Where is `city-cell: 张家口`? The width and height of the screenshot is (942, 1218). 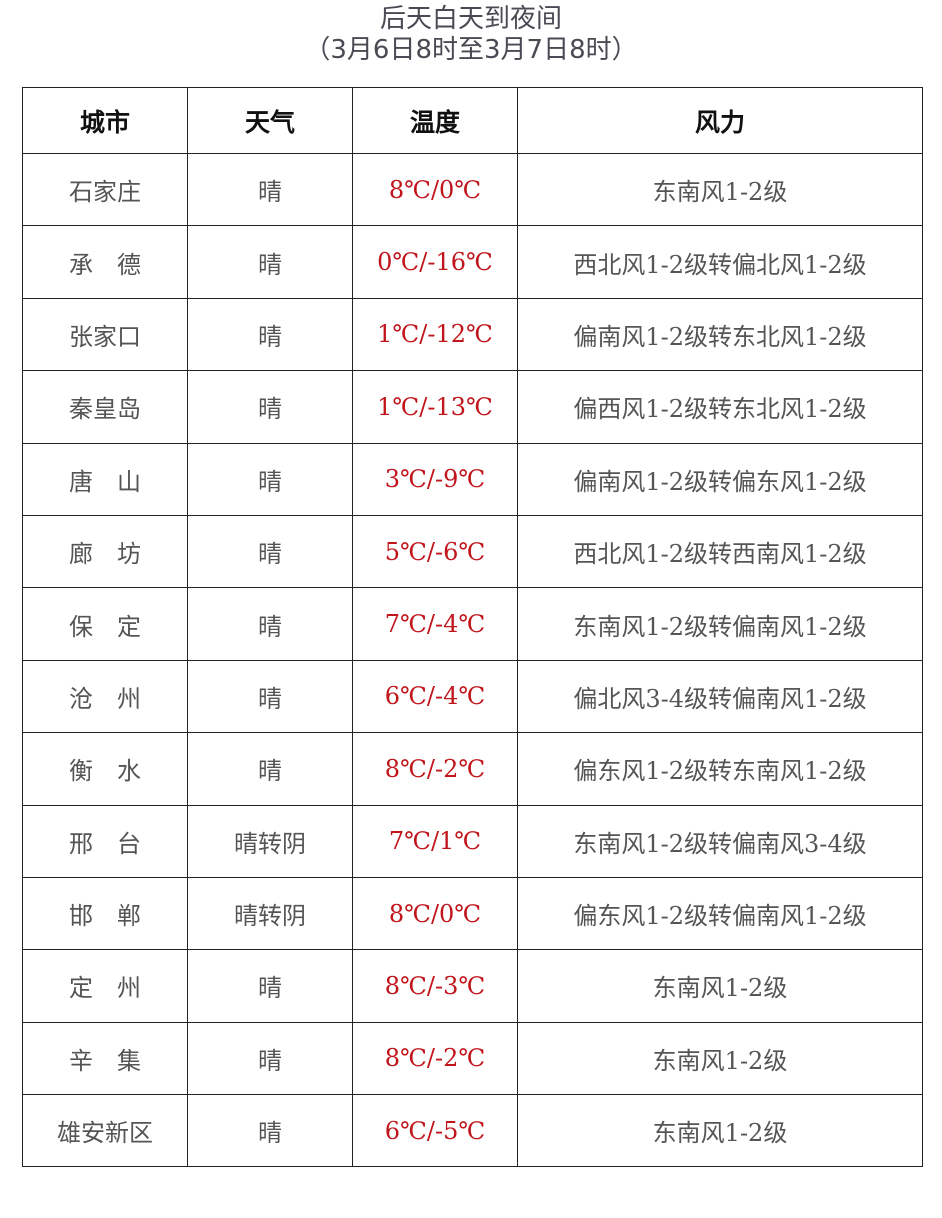 city-cell: 张家口 is located at coordinates (105, 334).